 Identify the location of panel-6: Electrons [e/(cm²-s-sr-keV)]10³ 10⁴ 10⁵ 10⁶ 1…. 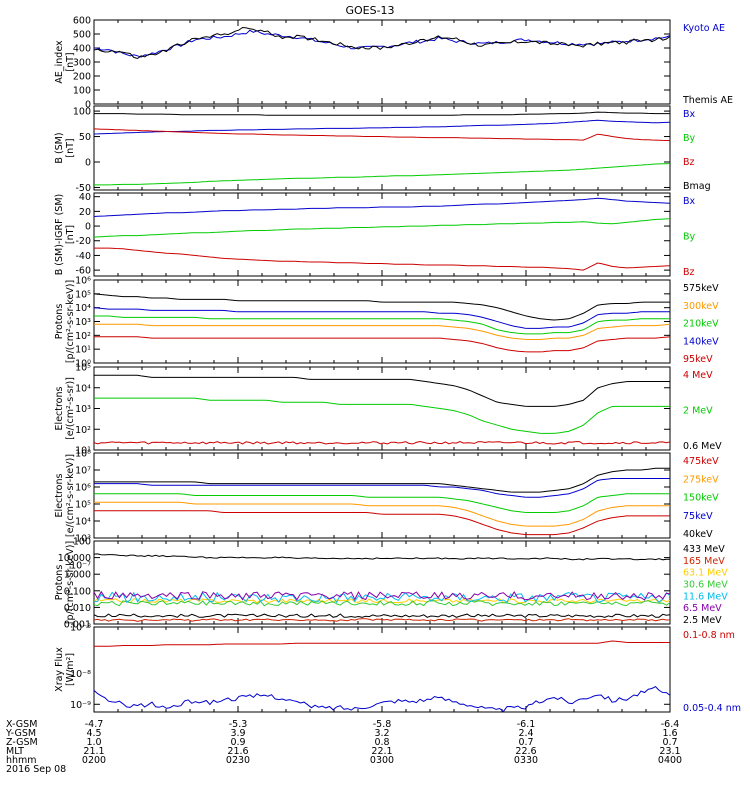
(386, 497).